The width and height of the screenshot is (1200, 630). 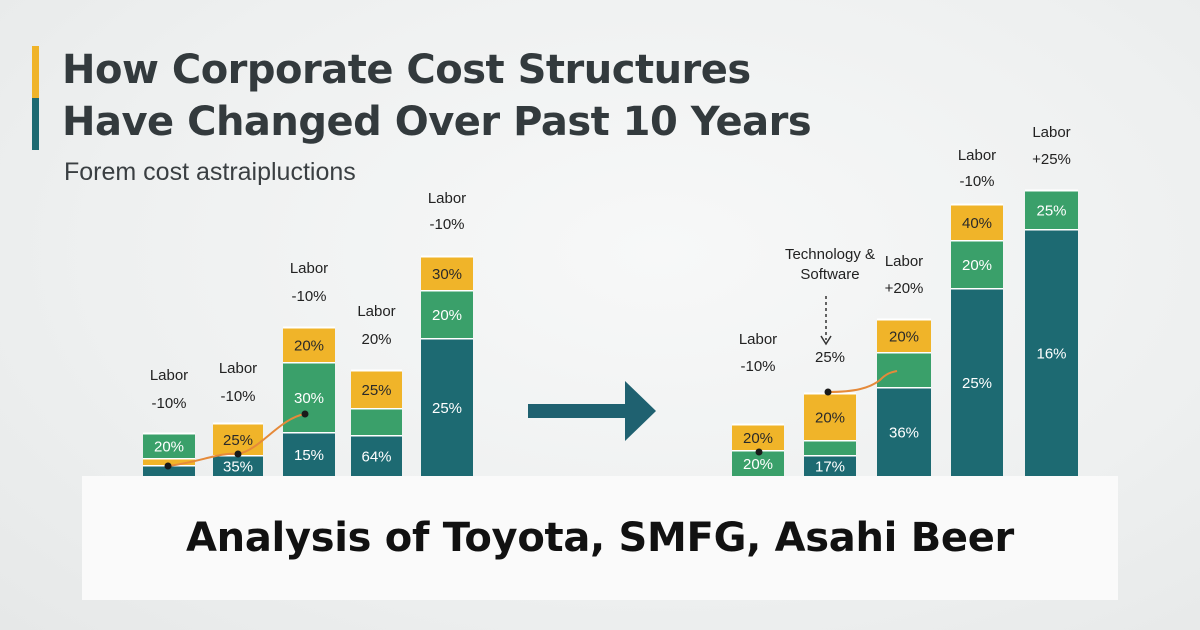 I want to click on segment-label: 36%, so click(x=904, y=433).